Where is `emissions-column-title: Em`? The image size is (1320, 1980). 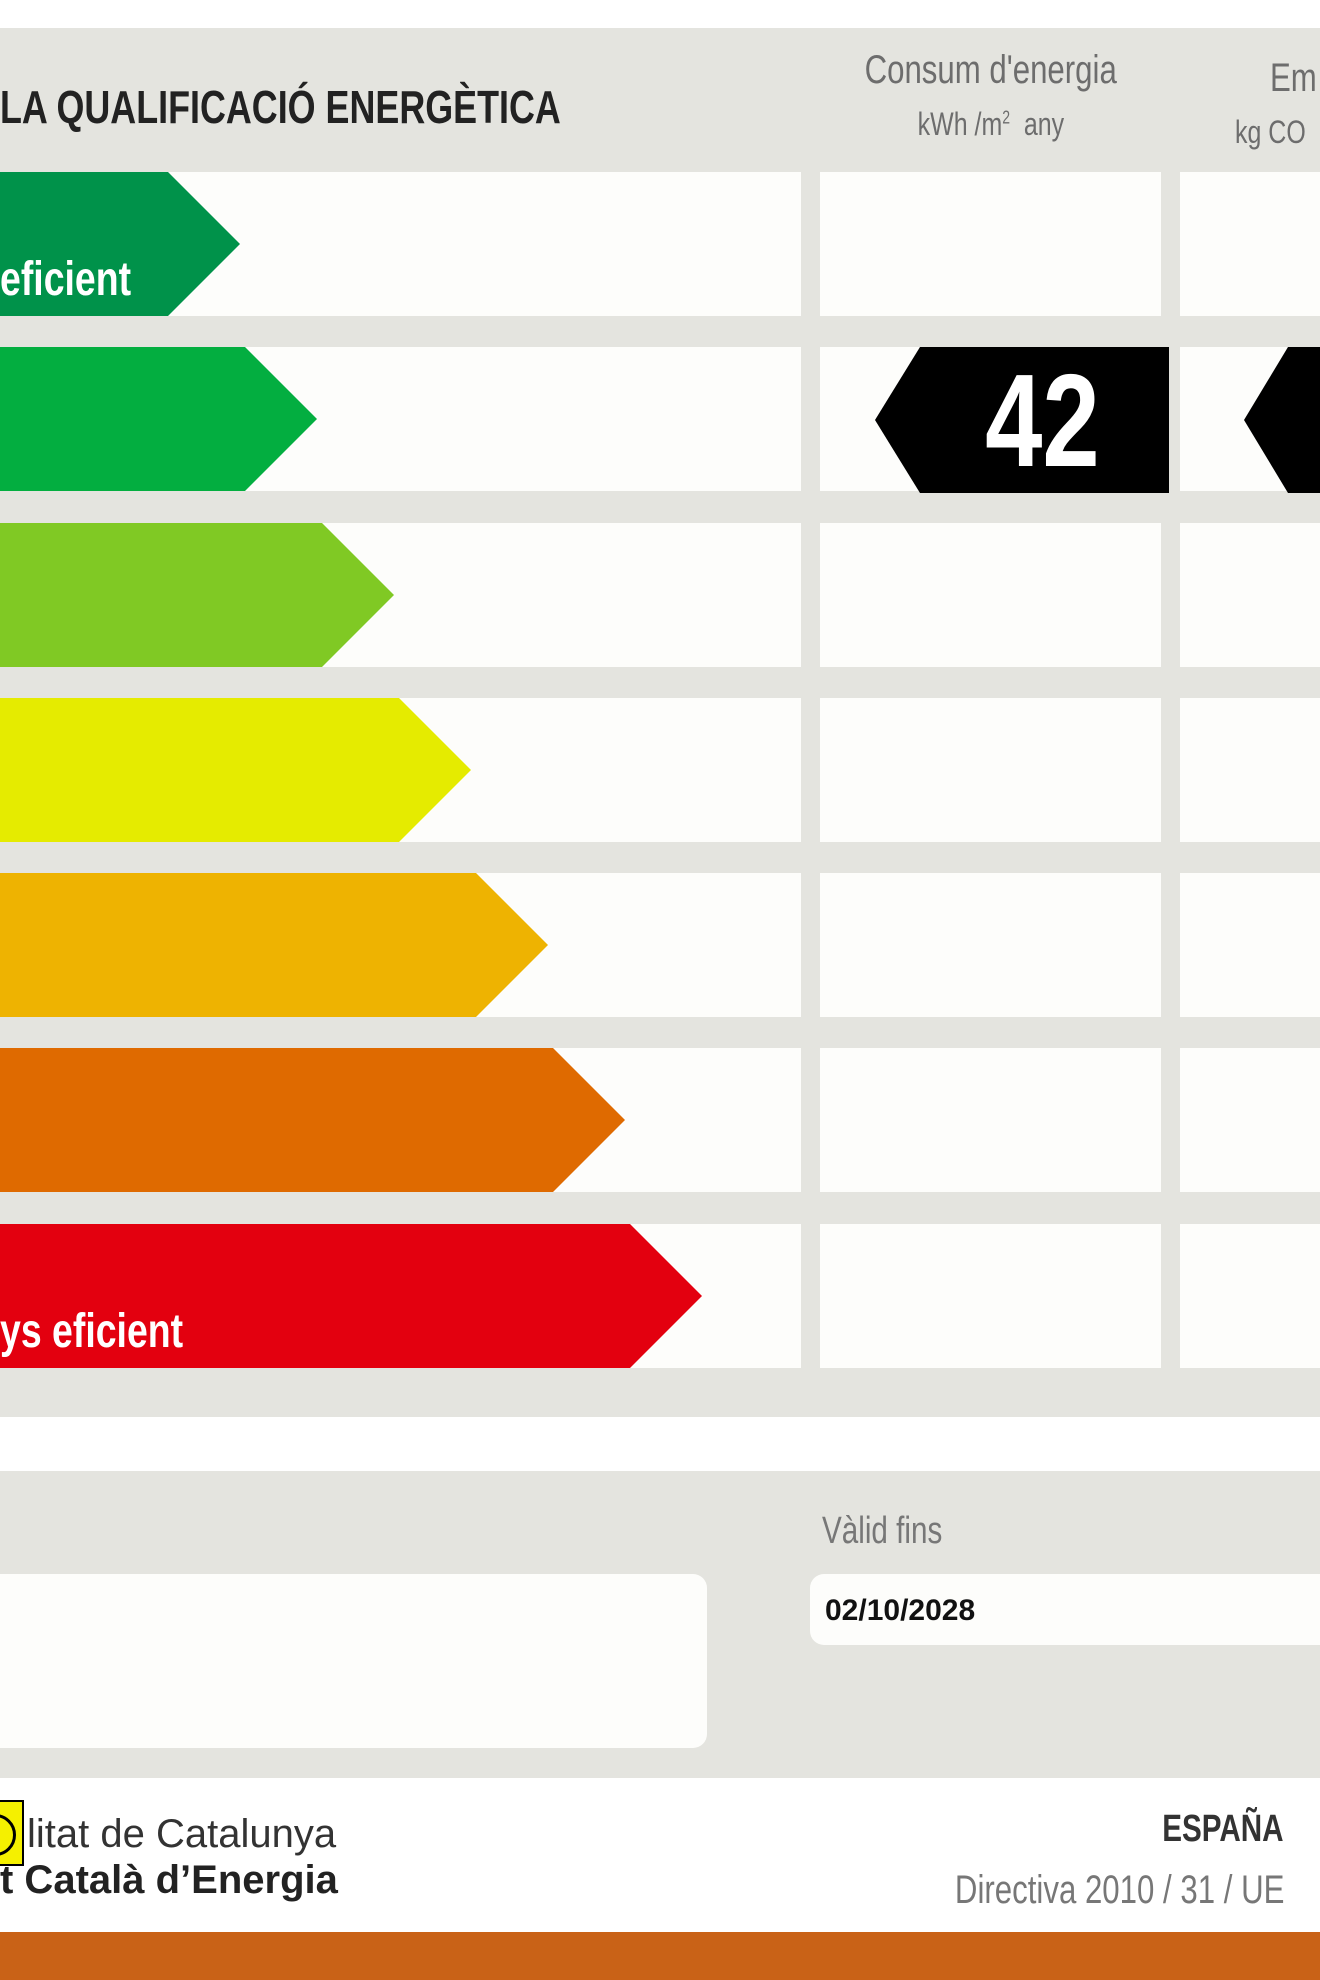
emissions-column-title: Em is located at coordinates (1293, 78).